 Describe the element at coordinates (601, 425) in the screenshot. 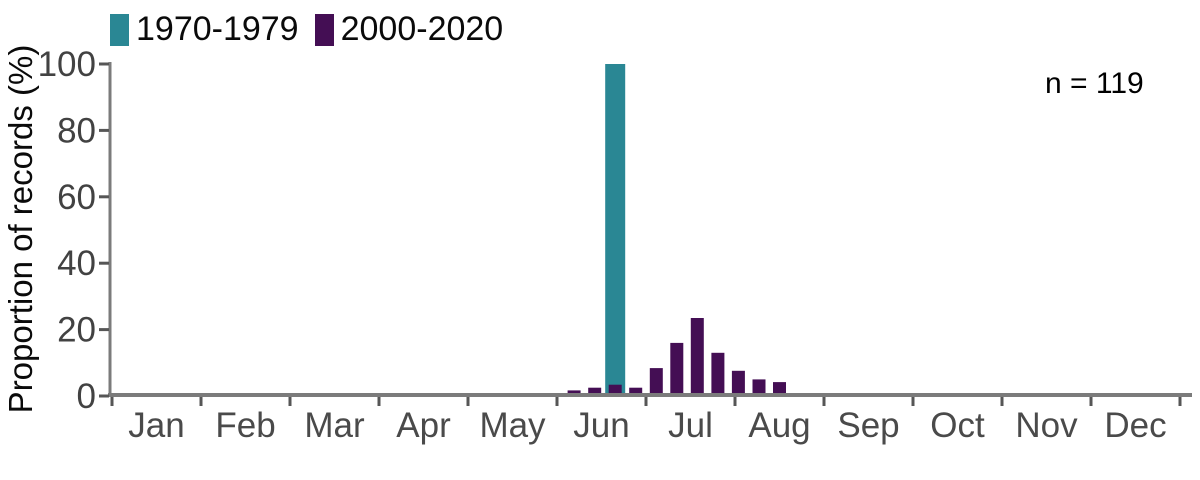

I see `month-label: Jun` at that location.